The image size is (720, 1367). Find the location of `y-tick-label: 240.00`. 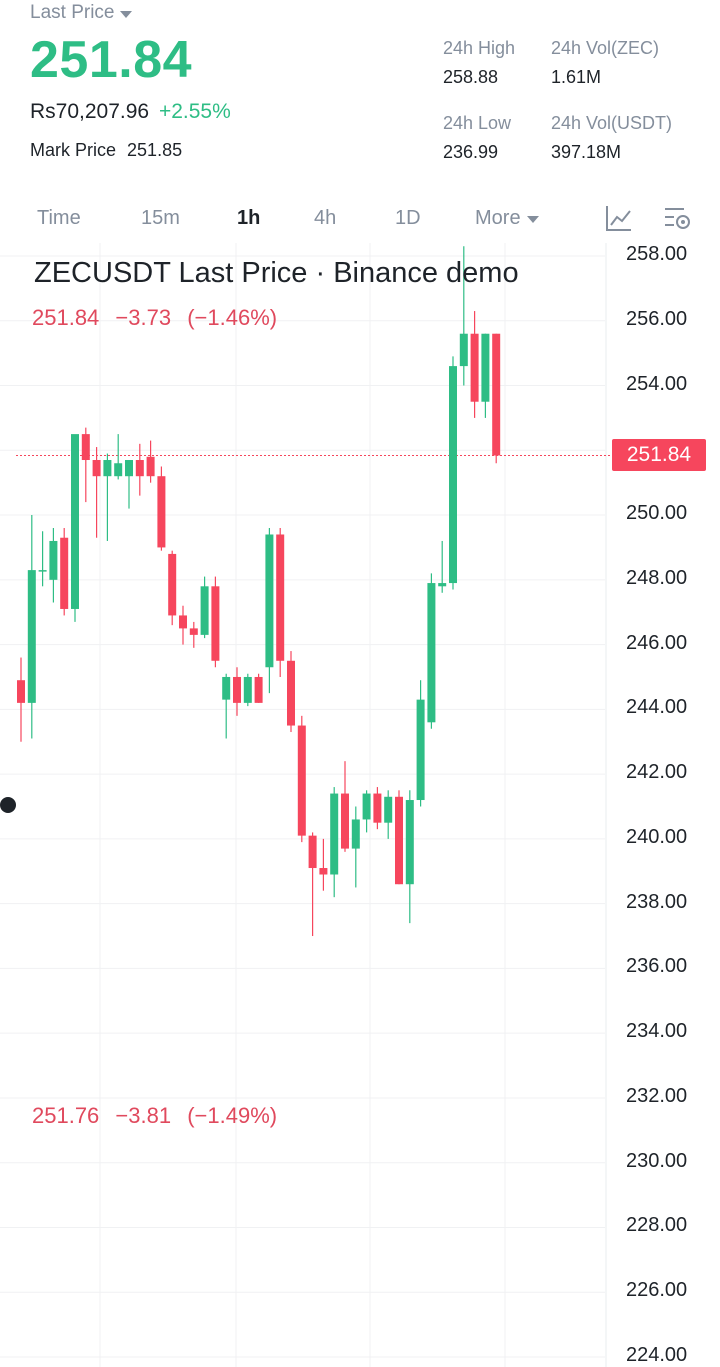

y-tick-label: 240.00 is located at coordinates (657, 836).